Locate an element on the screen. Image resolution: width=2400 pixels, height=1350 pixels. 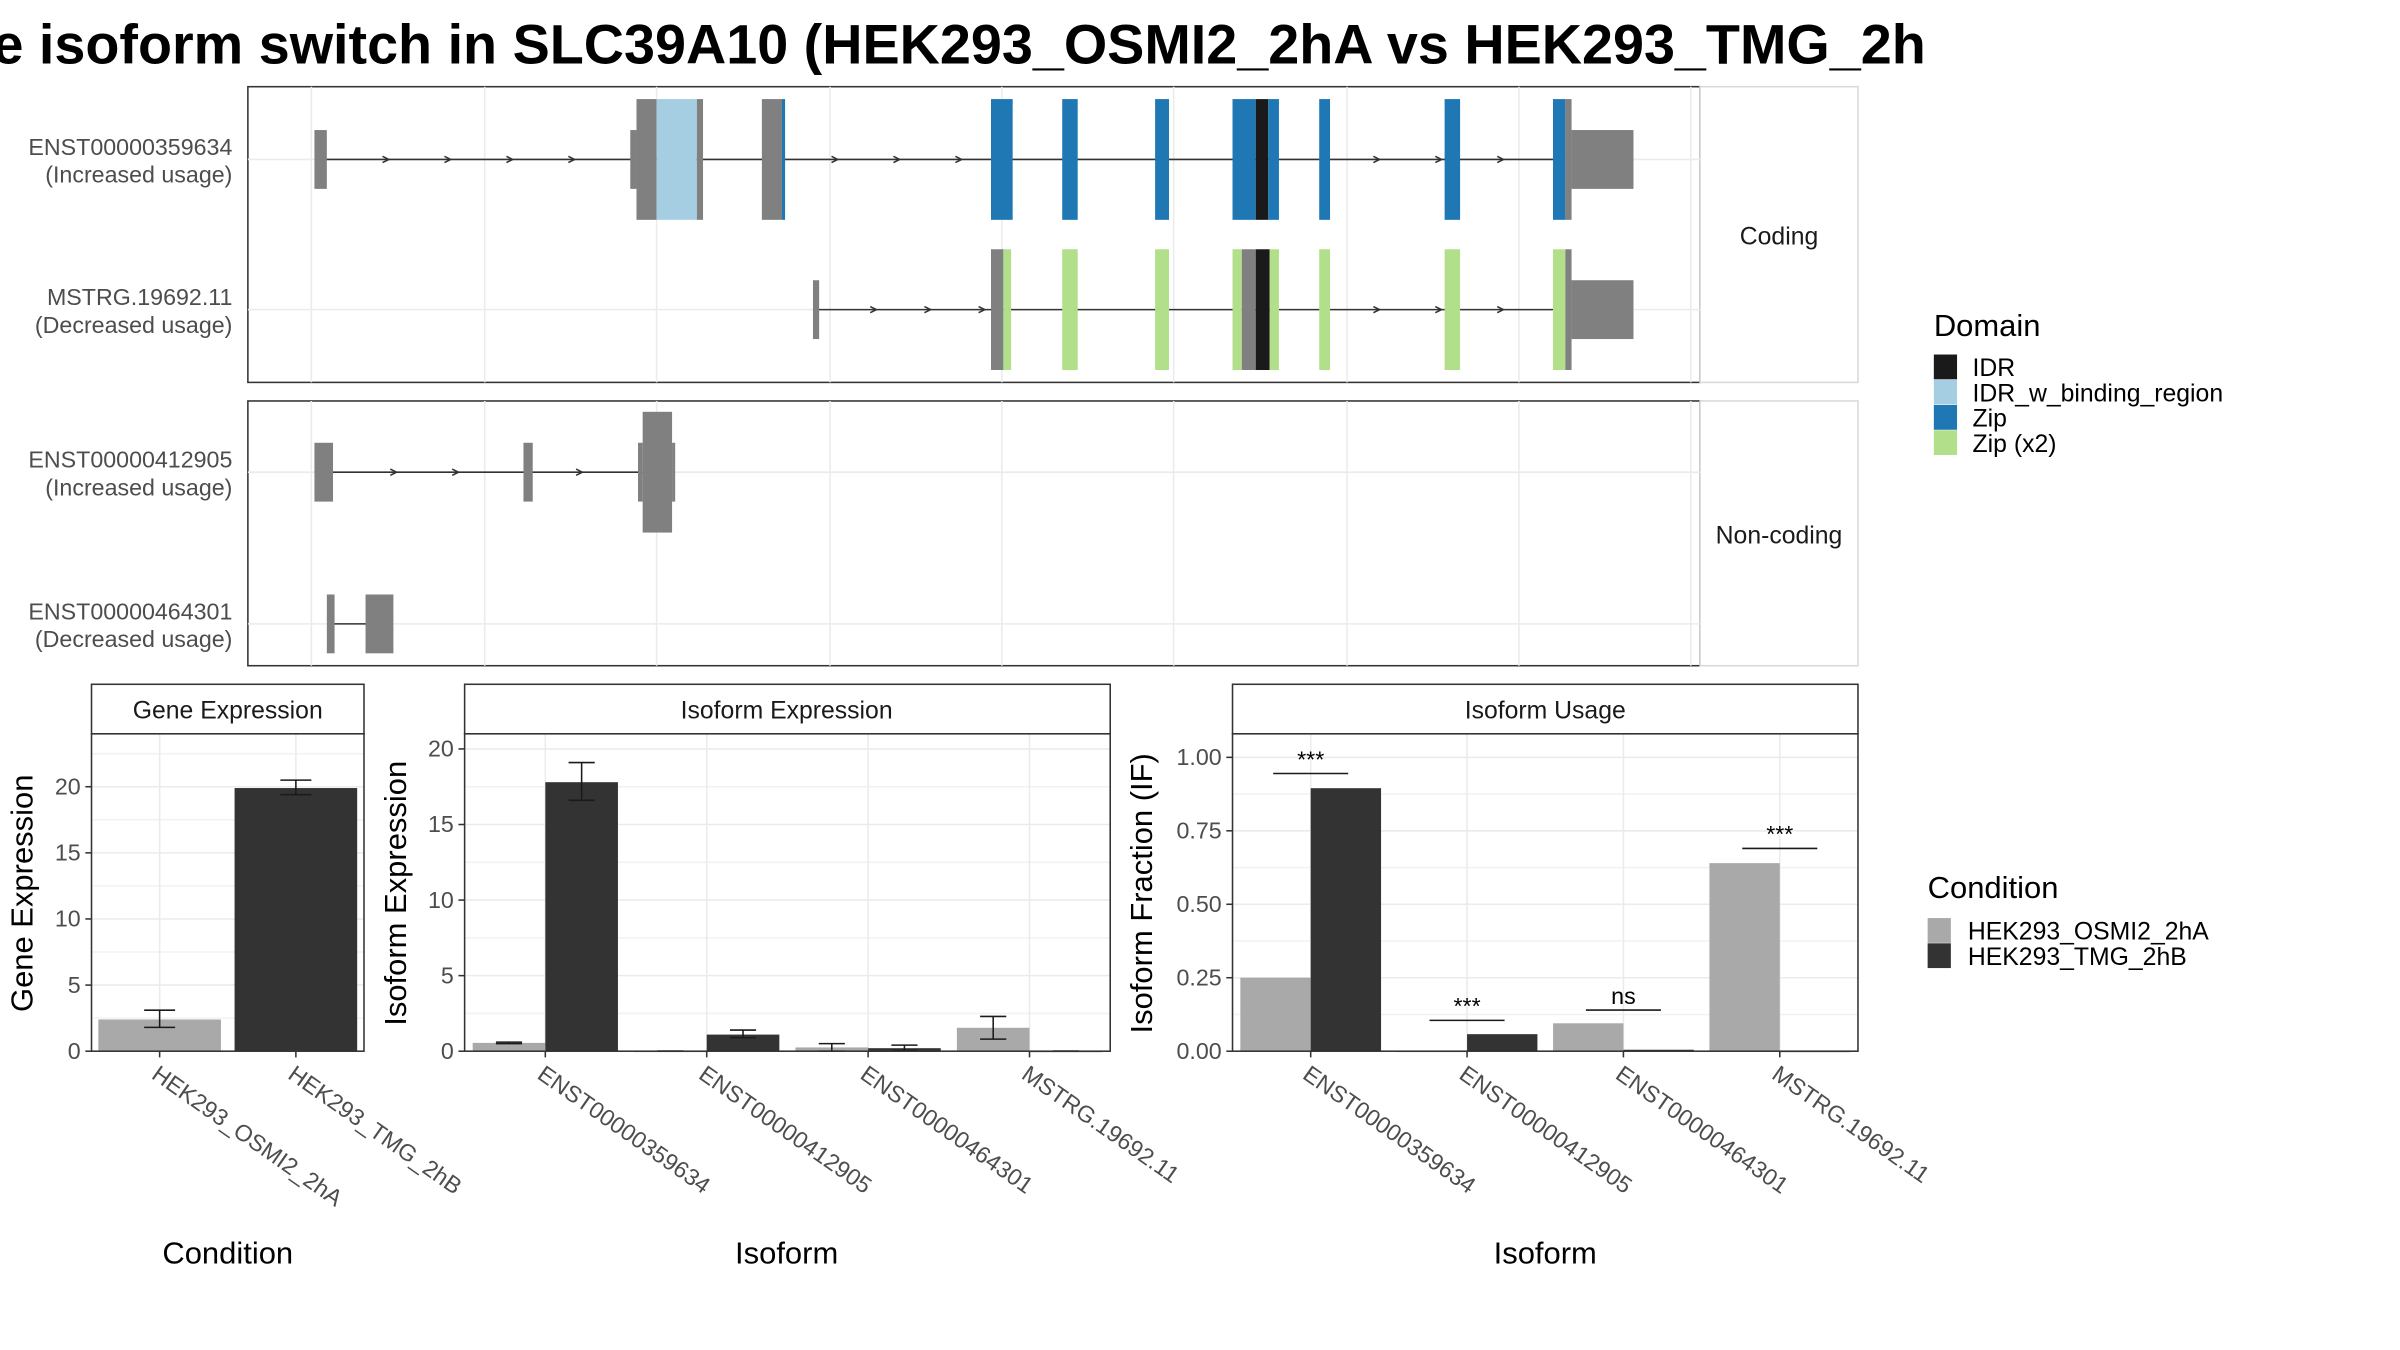
y-tick-label: 0.50 is located at coordinates (1198, 904).